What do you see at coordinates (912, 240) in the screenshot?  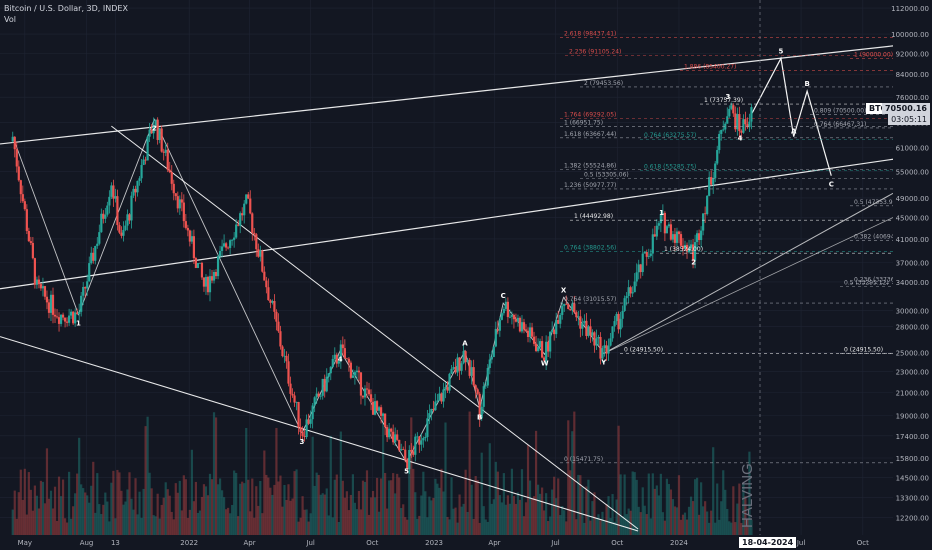 I see `price-tick-label: 41000.00` at bounding box center [912, 240].